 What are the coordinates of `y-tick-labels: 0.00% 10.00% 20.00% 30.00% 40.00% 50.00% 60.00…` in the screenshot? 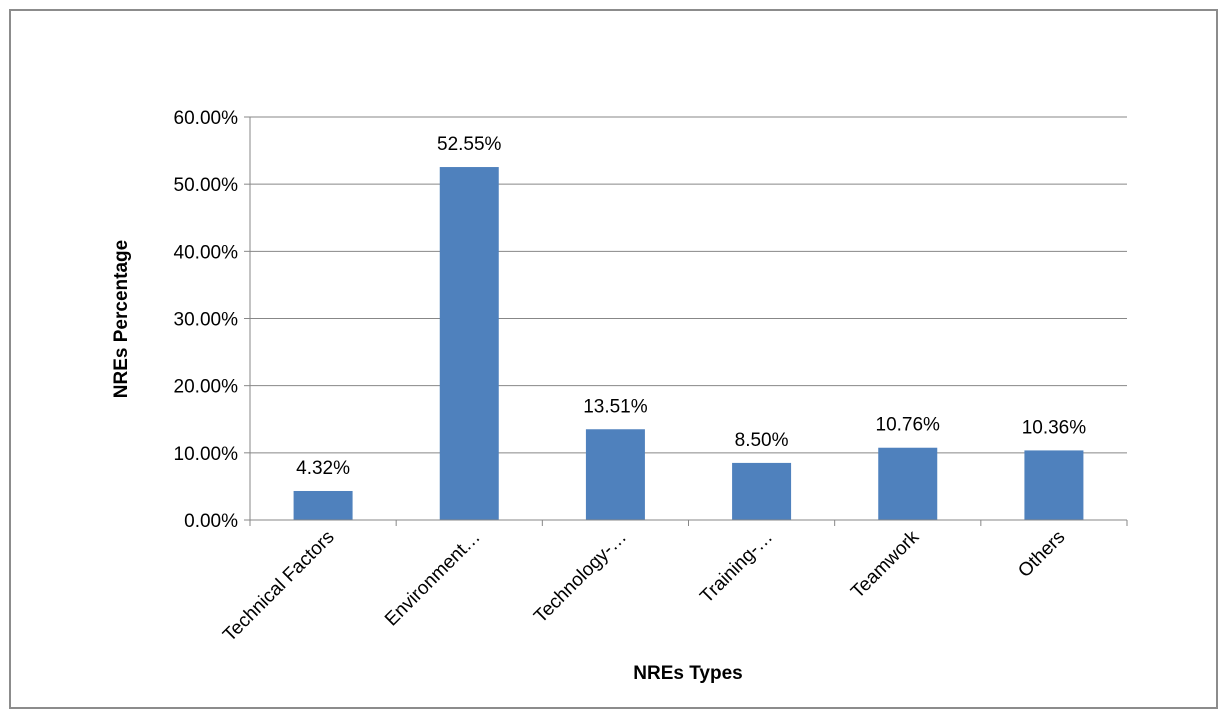 It's located at (206, 320).